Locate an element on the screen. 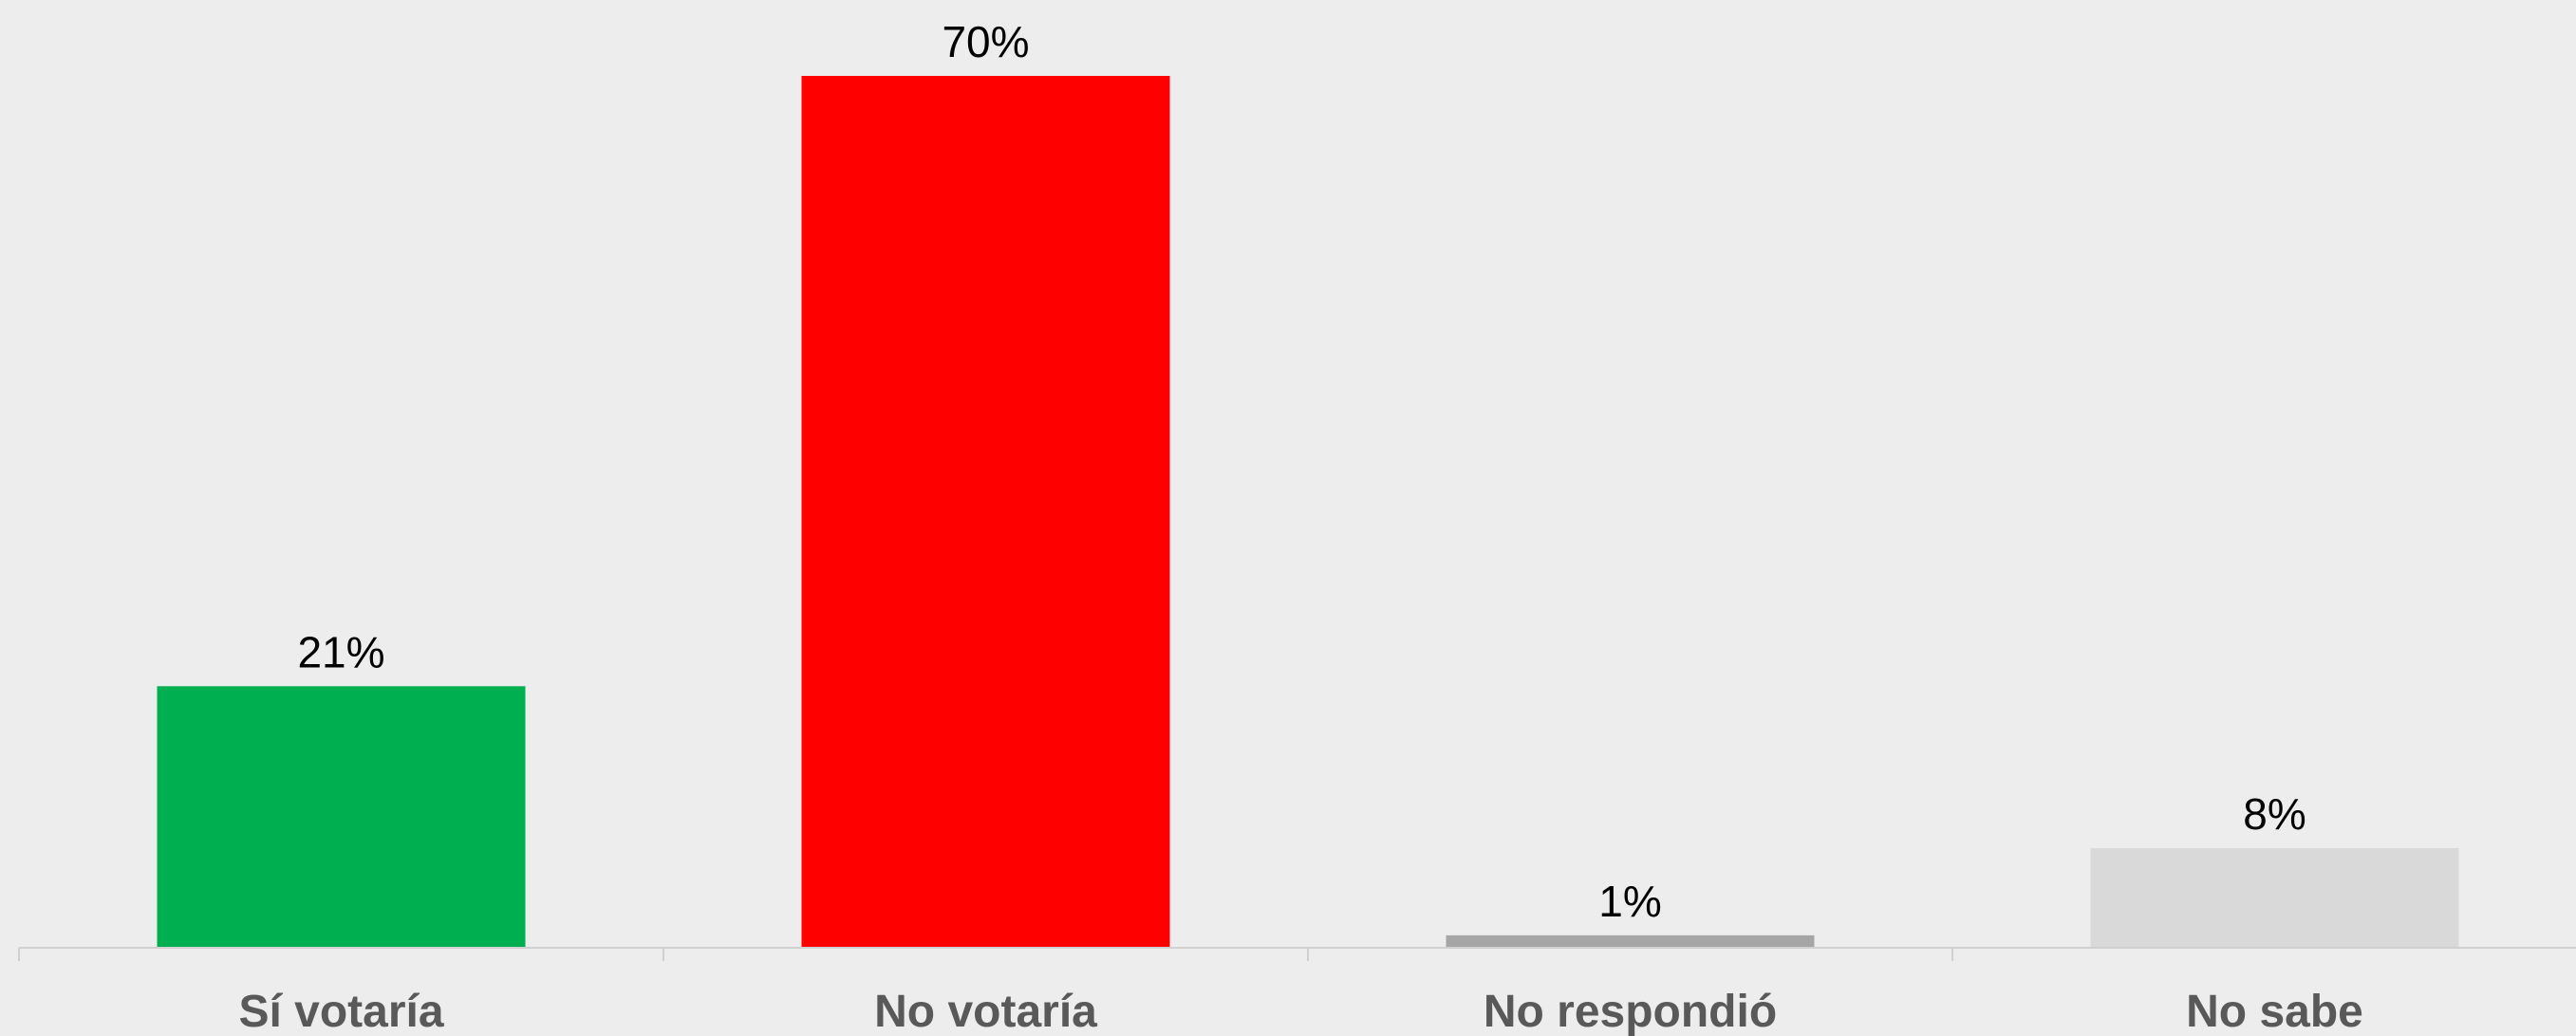  bar-value-label: 1% is located at coordinates (1629, 901).